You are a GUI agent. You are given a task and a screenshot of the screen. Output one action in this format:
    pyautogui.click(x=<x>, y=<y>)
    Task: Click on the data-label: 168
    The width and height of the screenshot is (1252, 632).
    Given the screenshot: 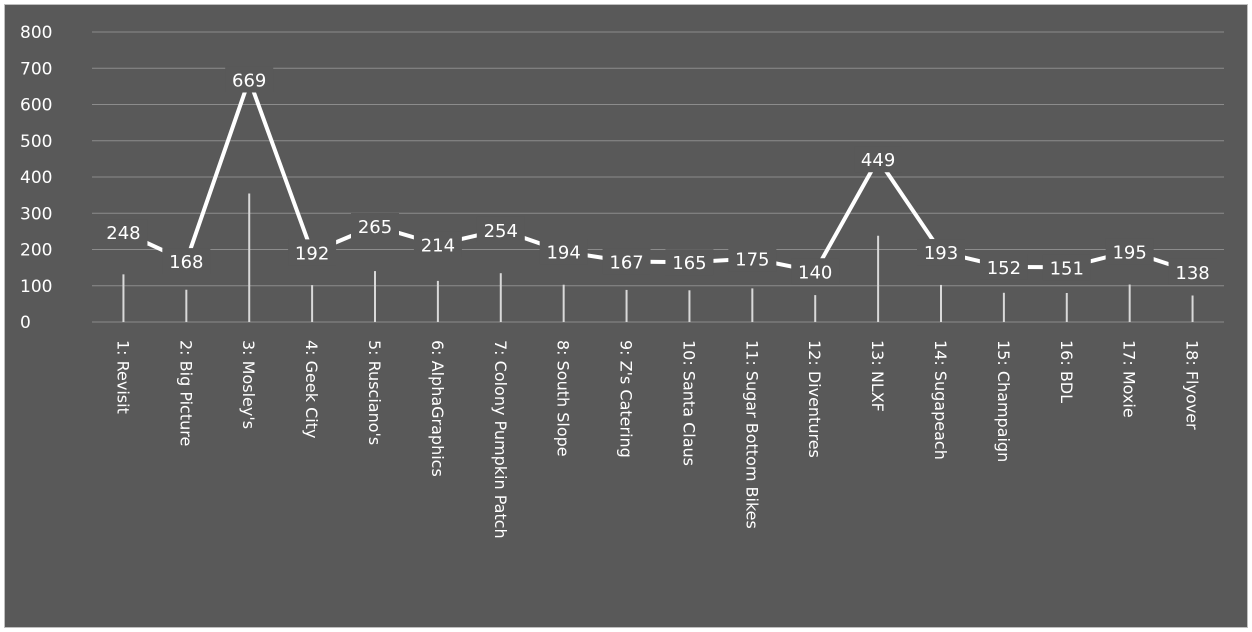 What is the action you would take?
    pyautogui.click(x=186, y=262)
    